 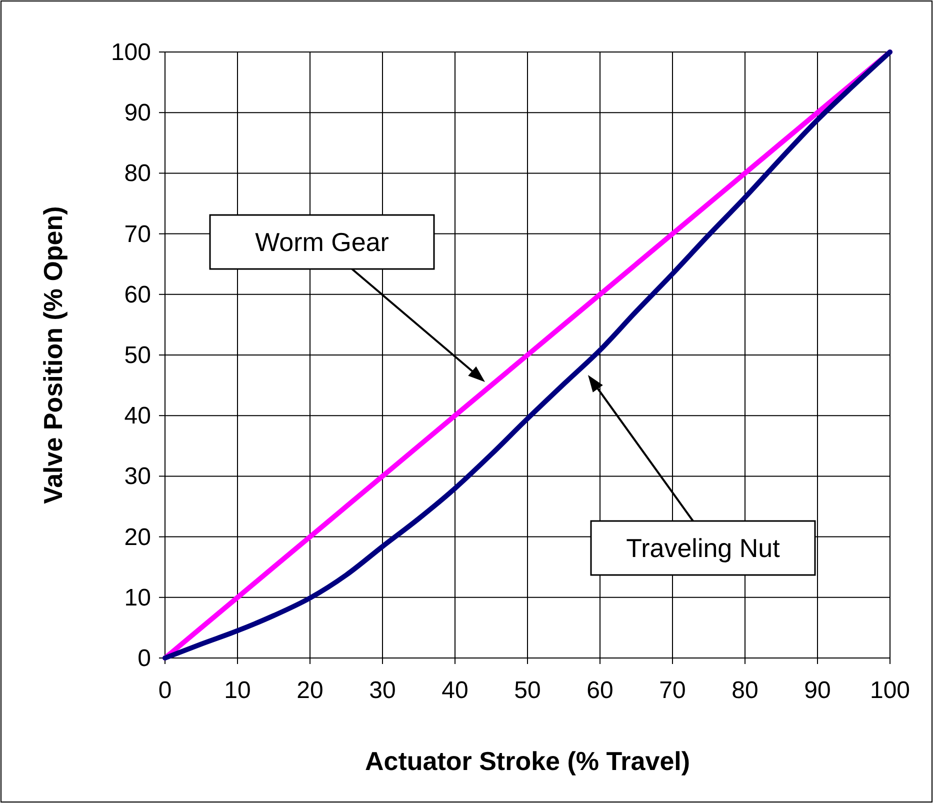 I want to click on y-tick-label: 90, so click(x=137, y=113).